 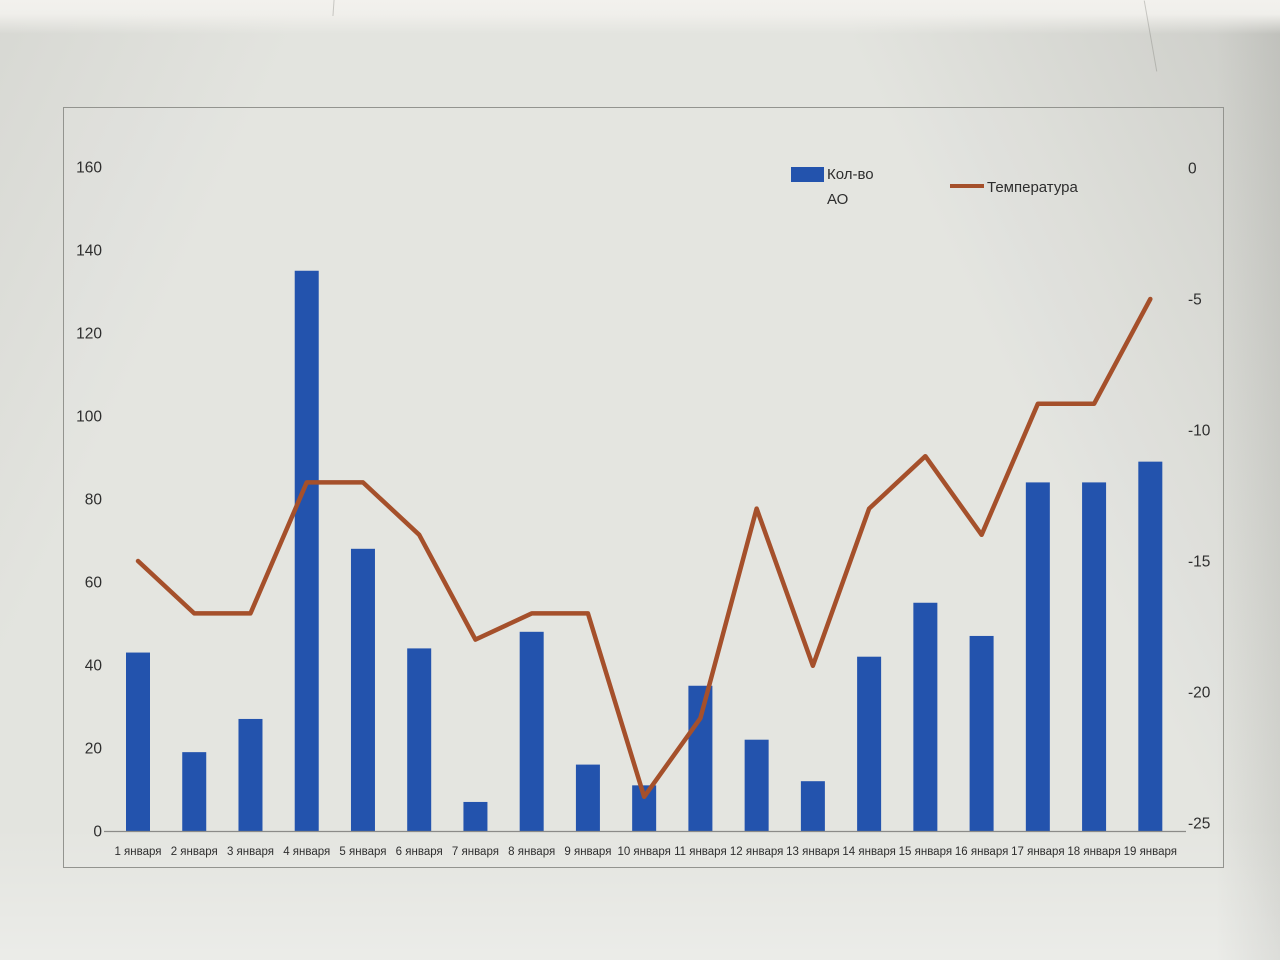 What do you see at coordinates (89, 251) in the screenshot?
I see `left-axis-tick: 140` at bounding box center [89, 251].